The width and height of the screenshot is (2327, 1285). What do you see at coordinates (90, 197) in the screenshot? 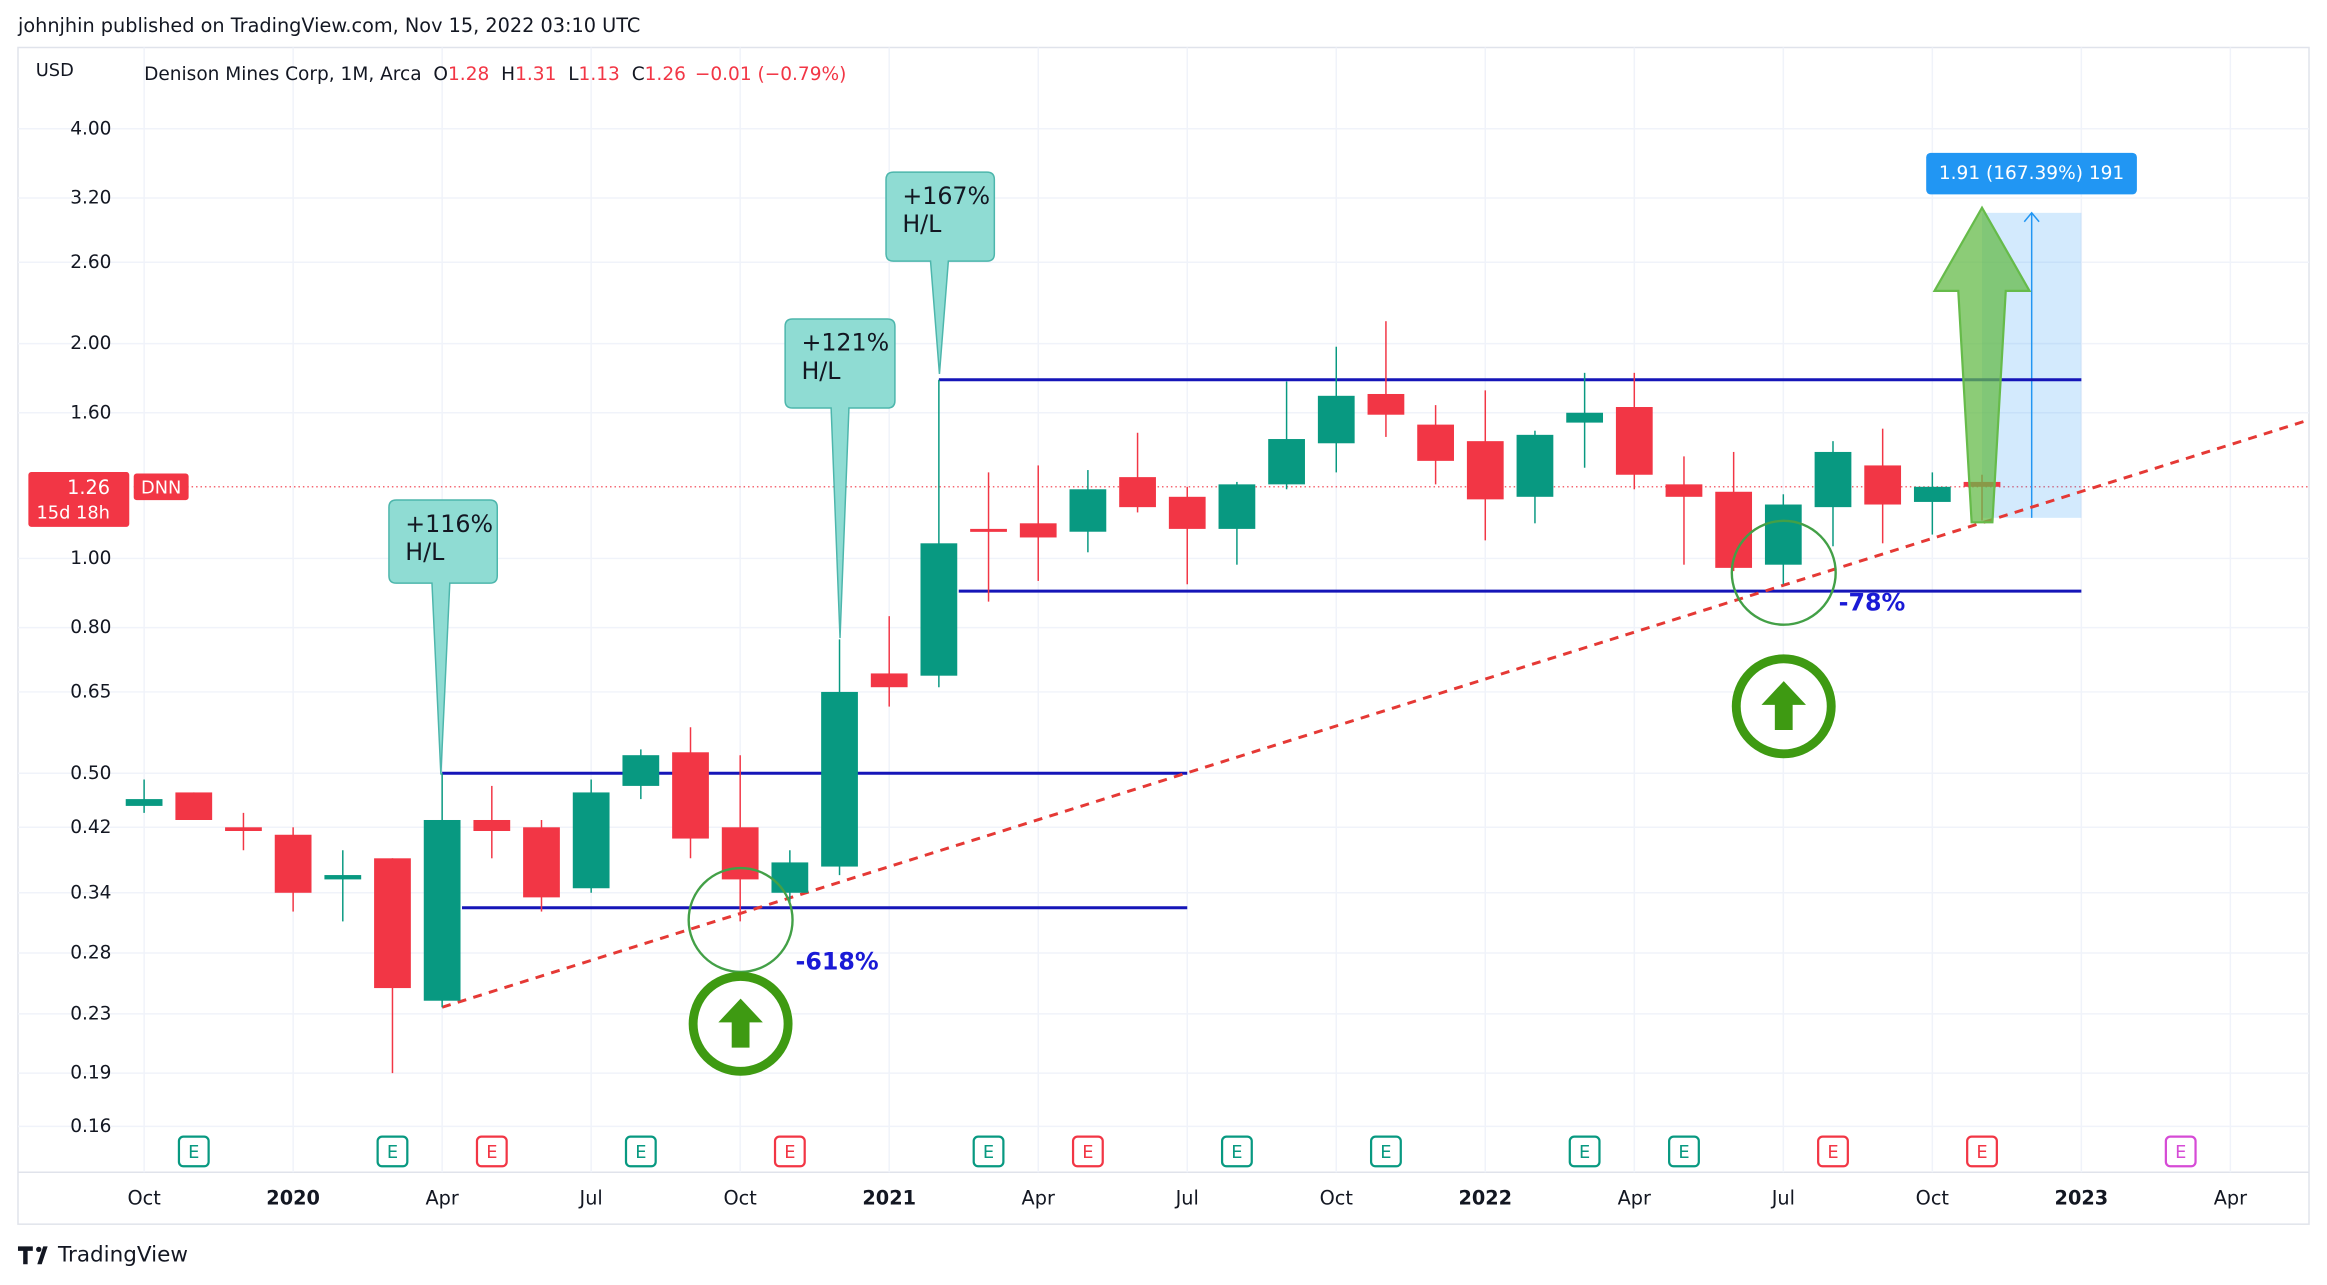
I see `y-tick-label: 3.20` at bounding box center [90, 197].